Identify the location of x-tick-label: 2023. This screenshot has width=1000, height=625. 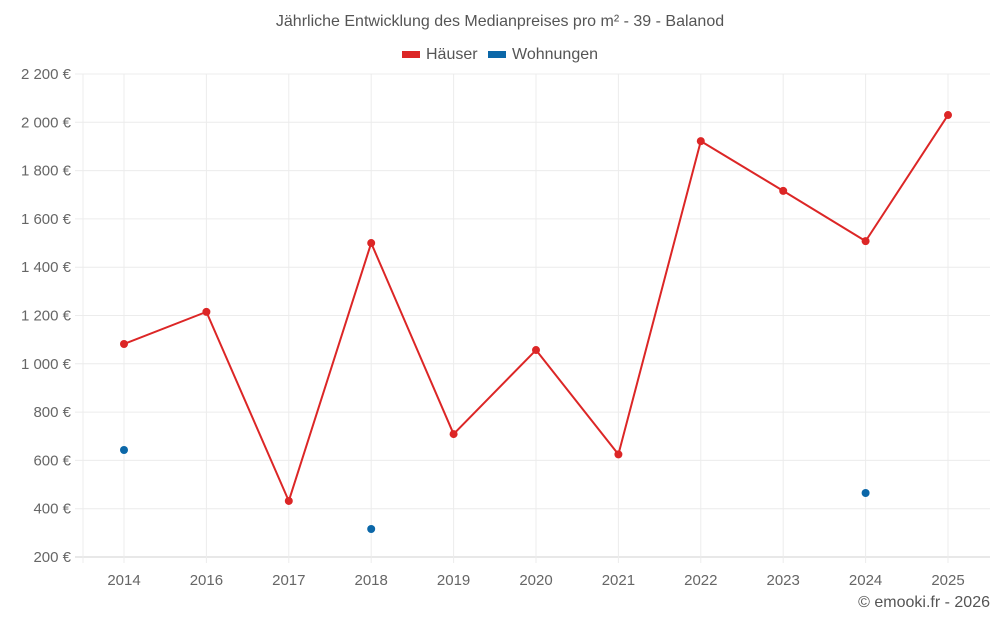
(783, 580).